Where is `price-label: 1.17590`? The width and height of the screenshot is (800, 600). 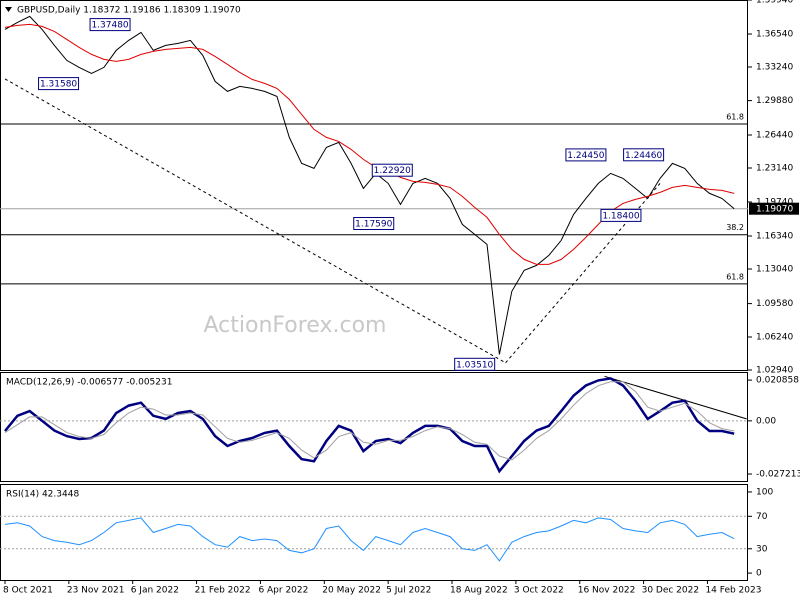
price-label: 1.17590 is located at coordinates (373, 225).